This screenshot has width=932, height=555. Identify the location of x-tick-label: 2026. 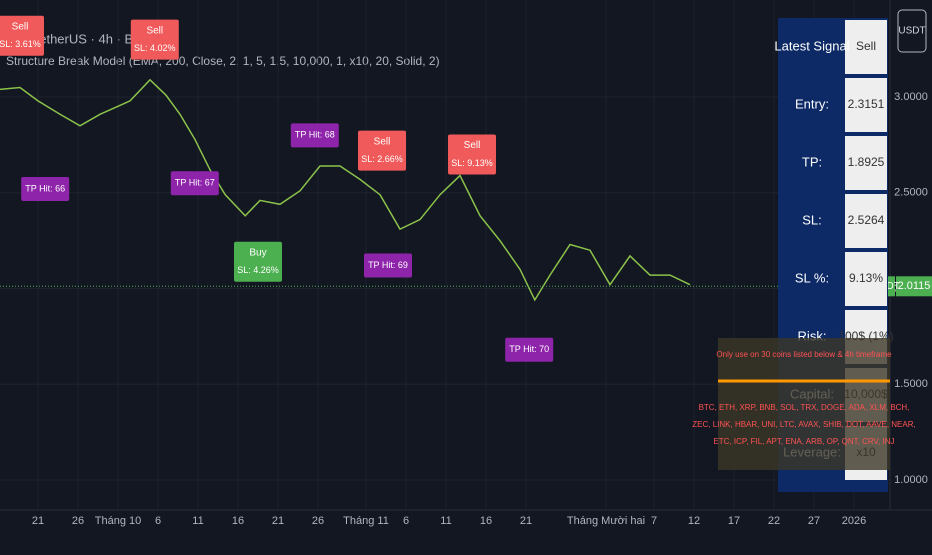
(854, 521).